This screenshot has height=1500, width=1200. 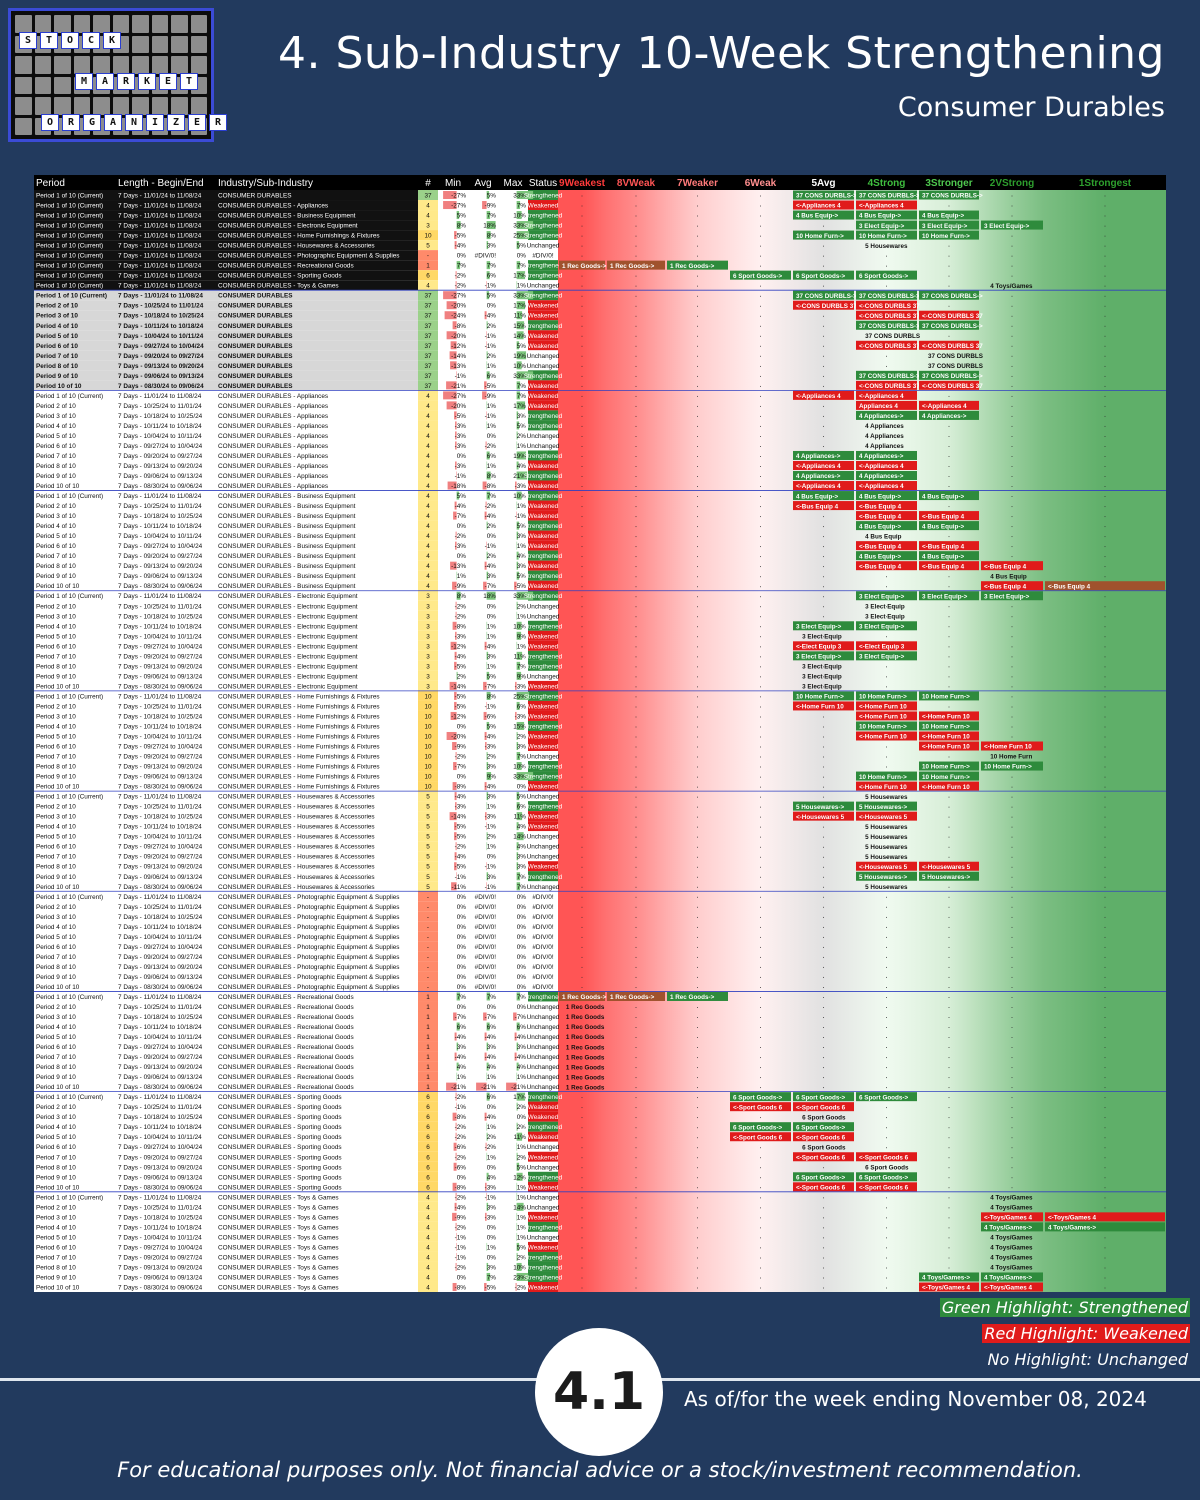 I want to click on value-cell: -4%, so click(x=491, y=316).